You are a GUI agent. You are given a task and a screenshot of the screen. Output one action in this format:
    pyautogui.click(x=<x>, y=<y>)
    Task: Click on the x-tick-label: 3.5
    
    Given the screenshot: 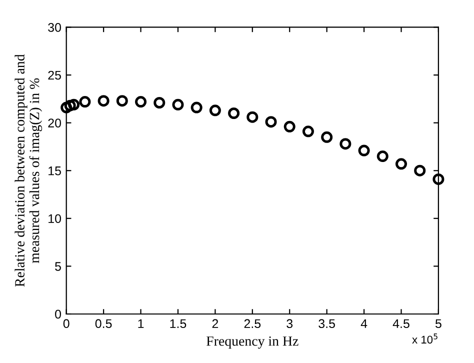 What is the action you would take?
    pyautogui.click(x=326, y=323)
    